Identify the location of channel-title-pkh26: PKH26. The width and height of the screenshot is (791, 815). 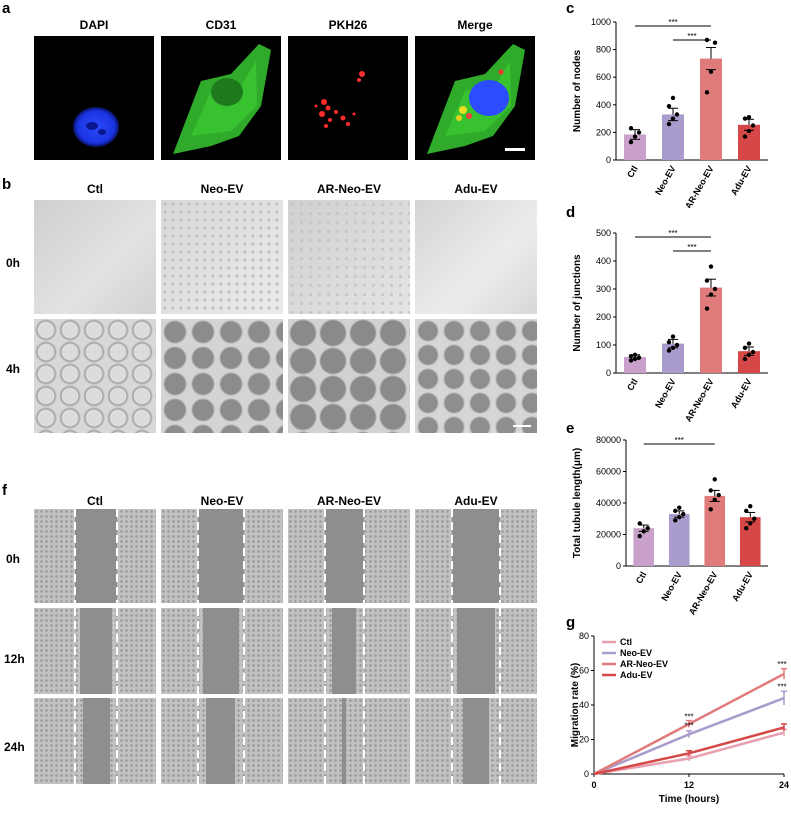
(348, 25).